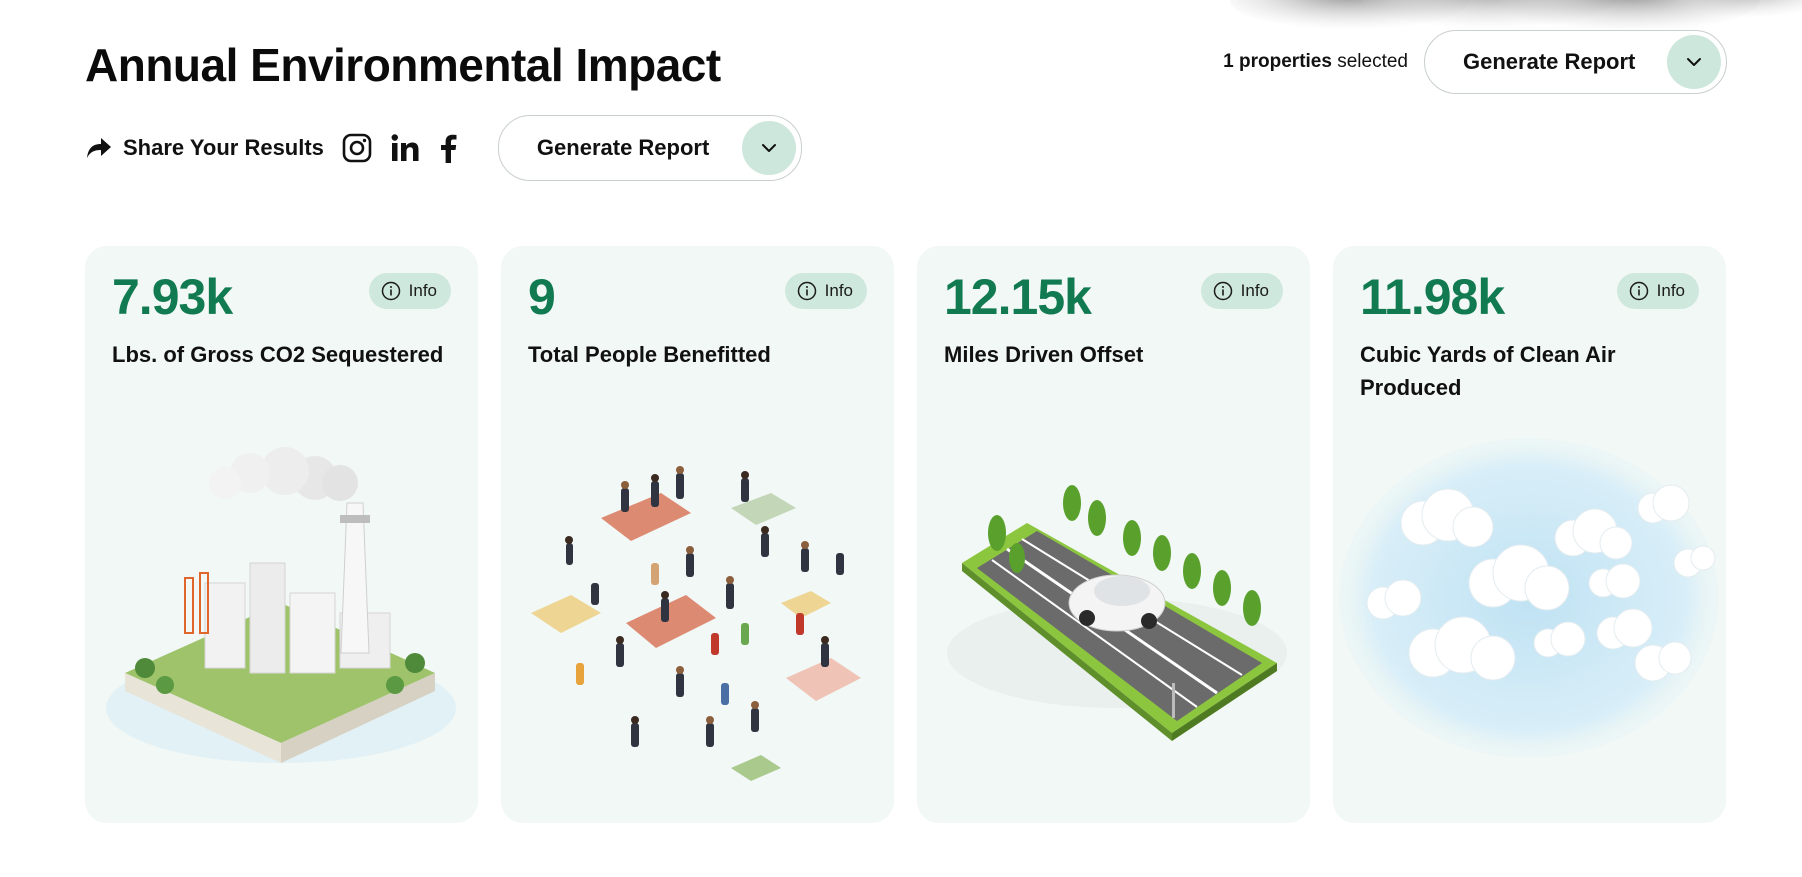 Image resolution: width=1802 pixels, height=877 pixels. I want to click on page-title: Annual Environmental Impact, so click(403, 65).